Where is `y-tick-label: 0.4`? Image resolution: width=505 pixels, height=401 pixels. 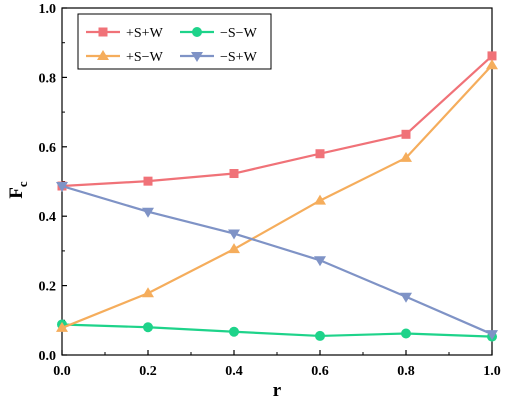
y-tick-label: 0.4 is located at coordinates (48, 217).